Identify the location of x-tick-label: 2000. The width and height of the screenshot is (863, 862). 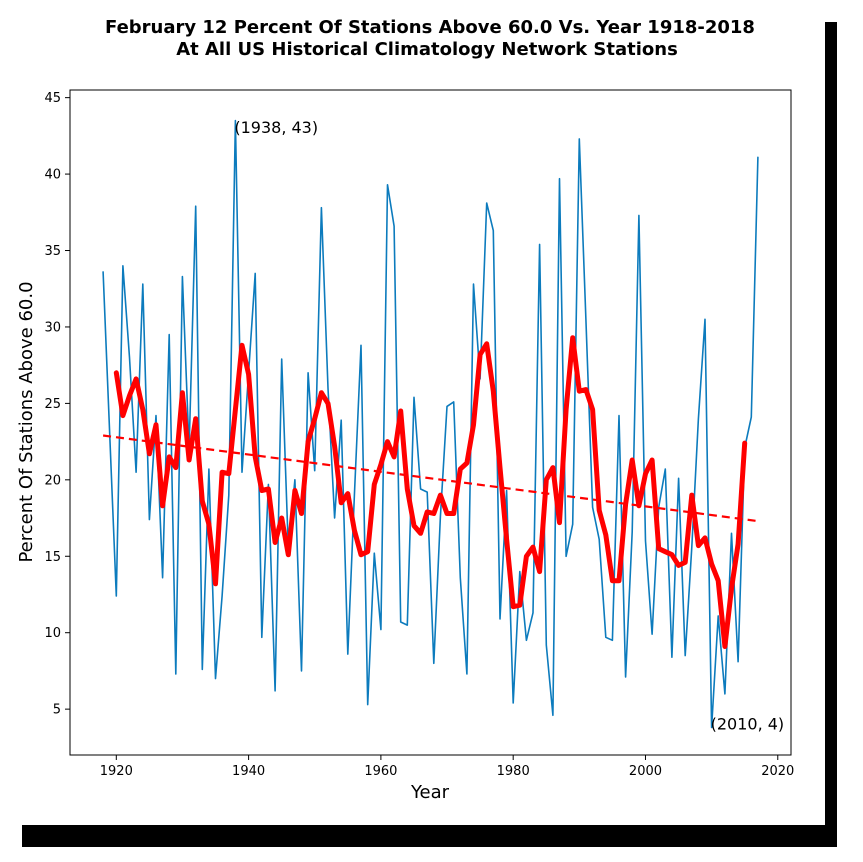
(645, 771).